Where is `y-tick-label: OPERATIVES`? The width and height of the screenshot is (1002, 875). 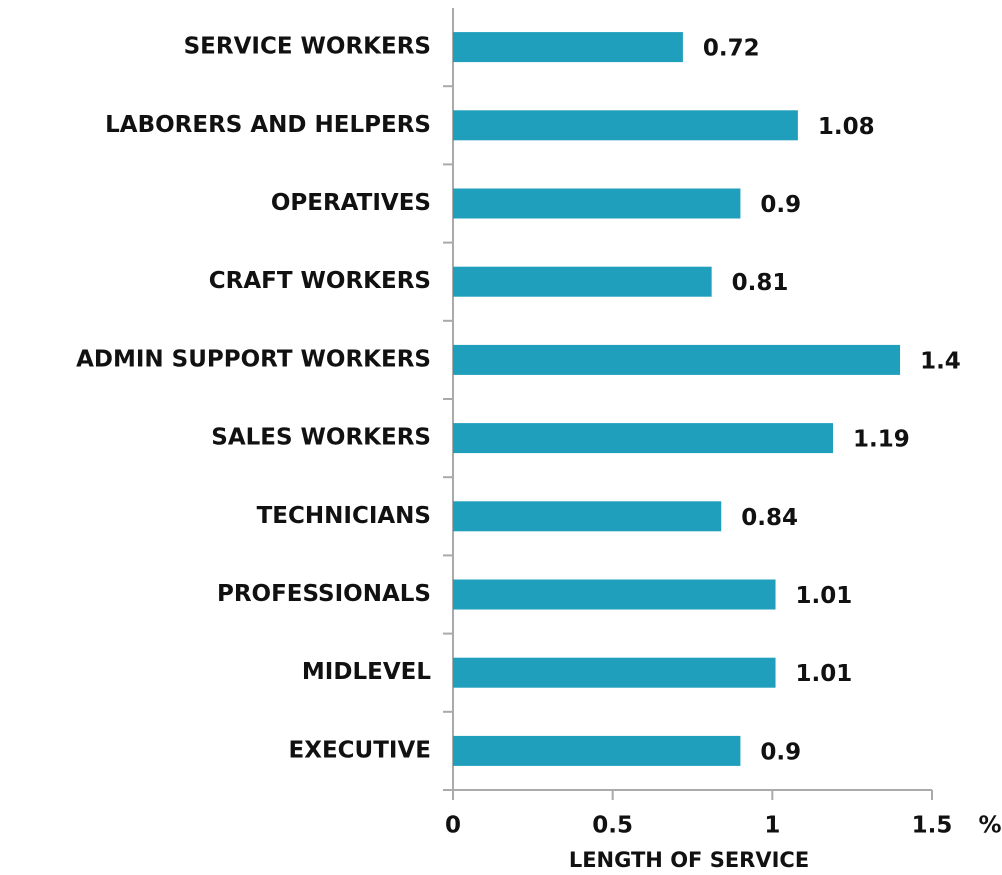
y-tick-label: OPERATIVES is located at coordinates (351, 203).